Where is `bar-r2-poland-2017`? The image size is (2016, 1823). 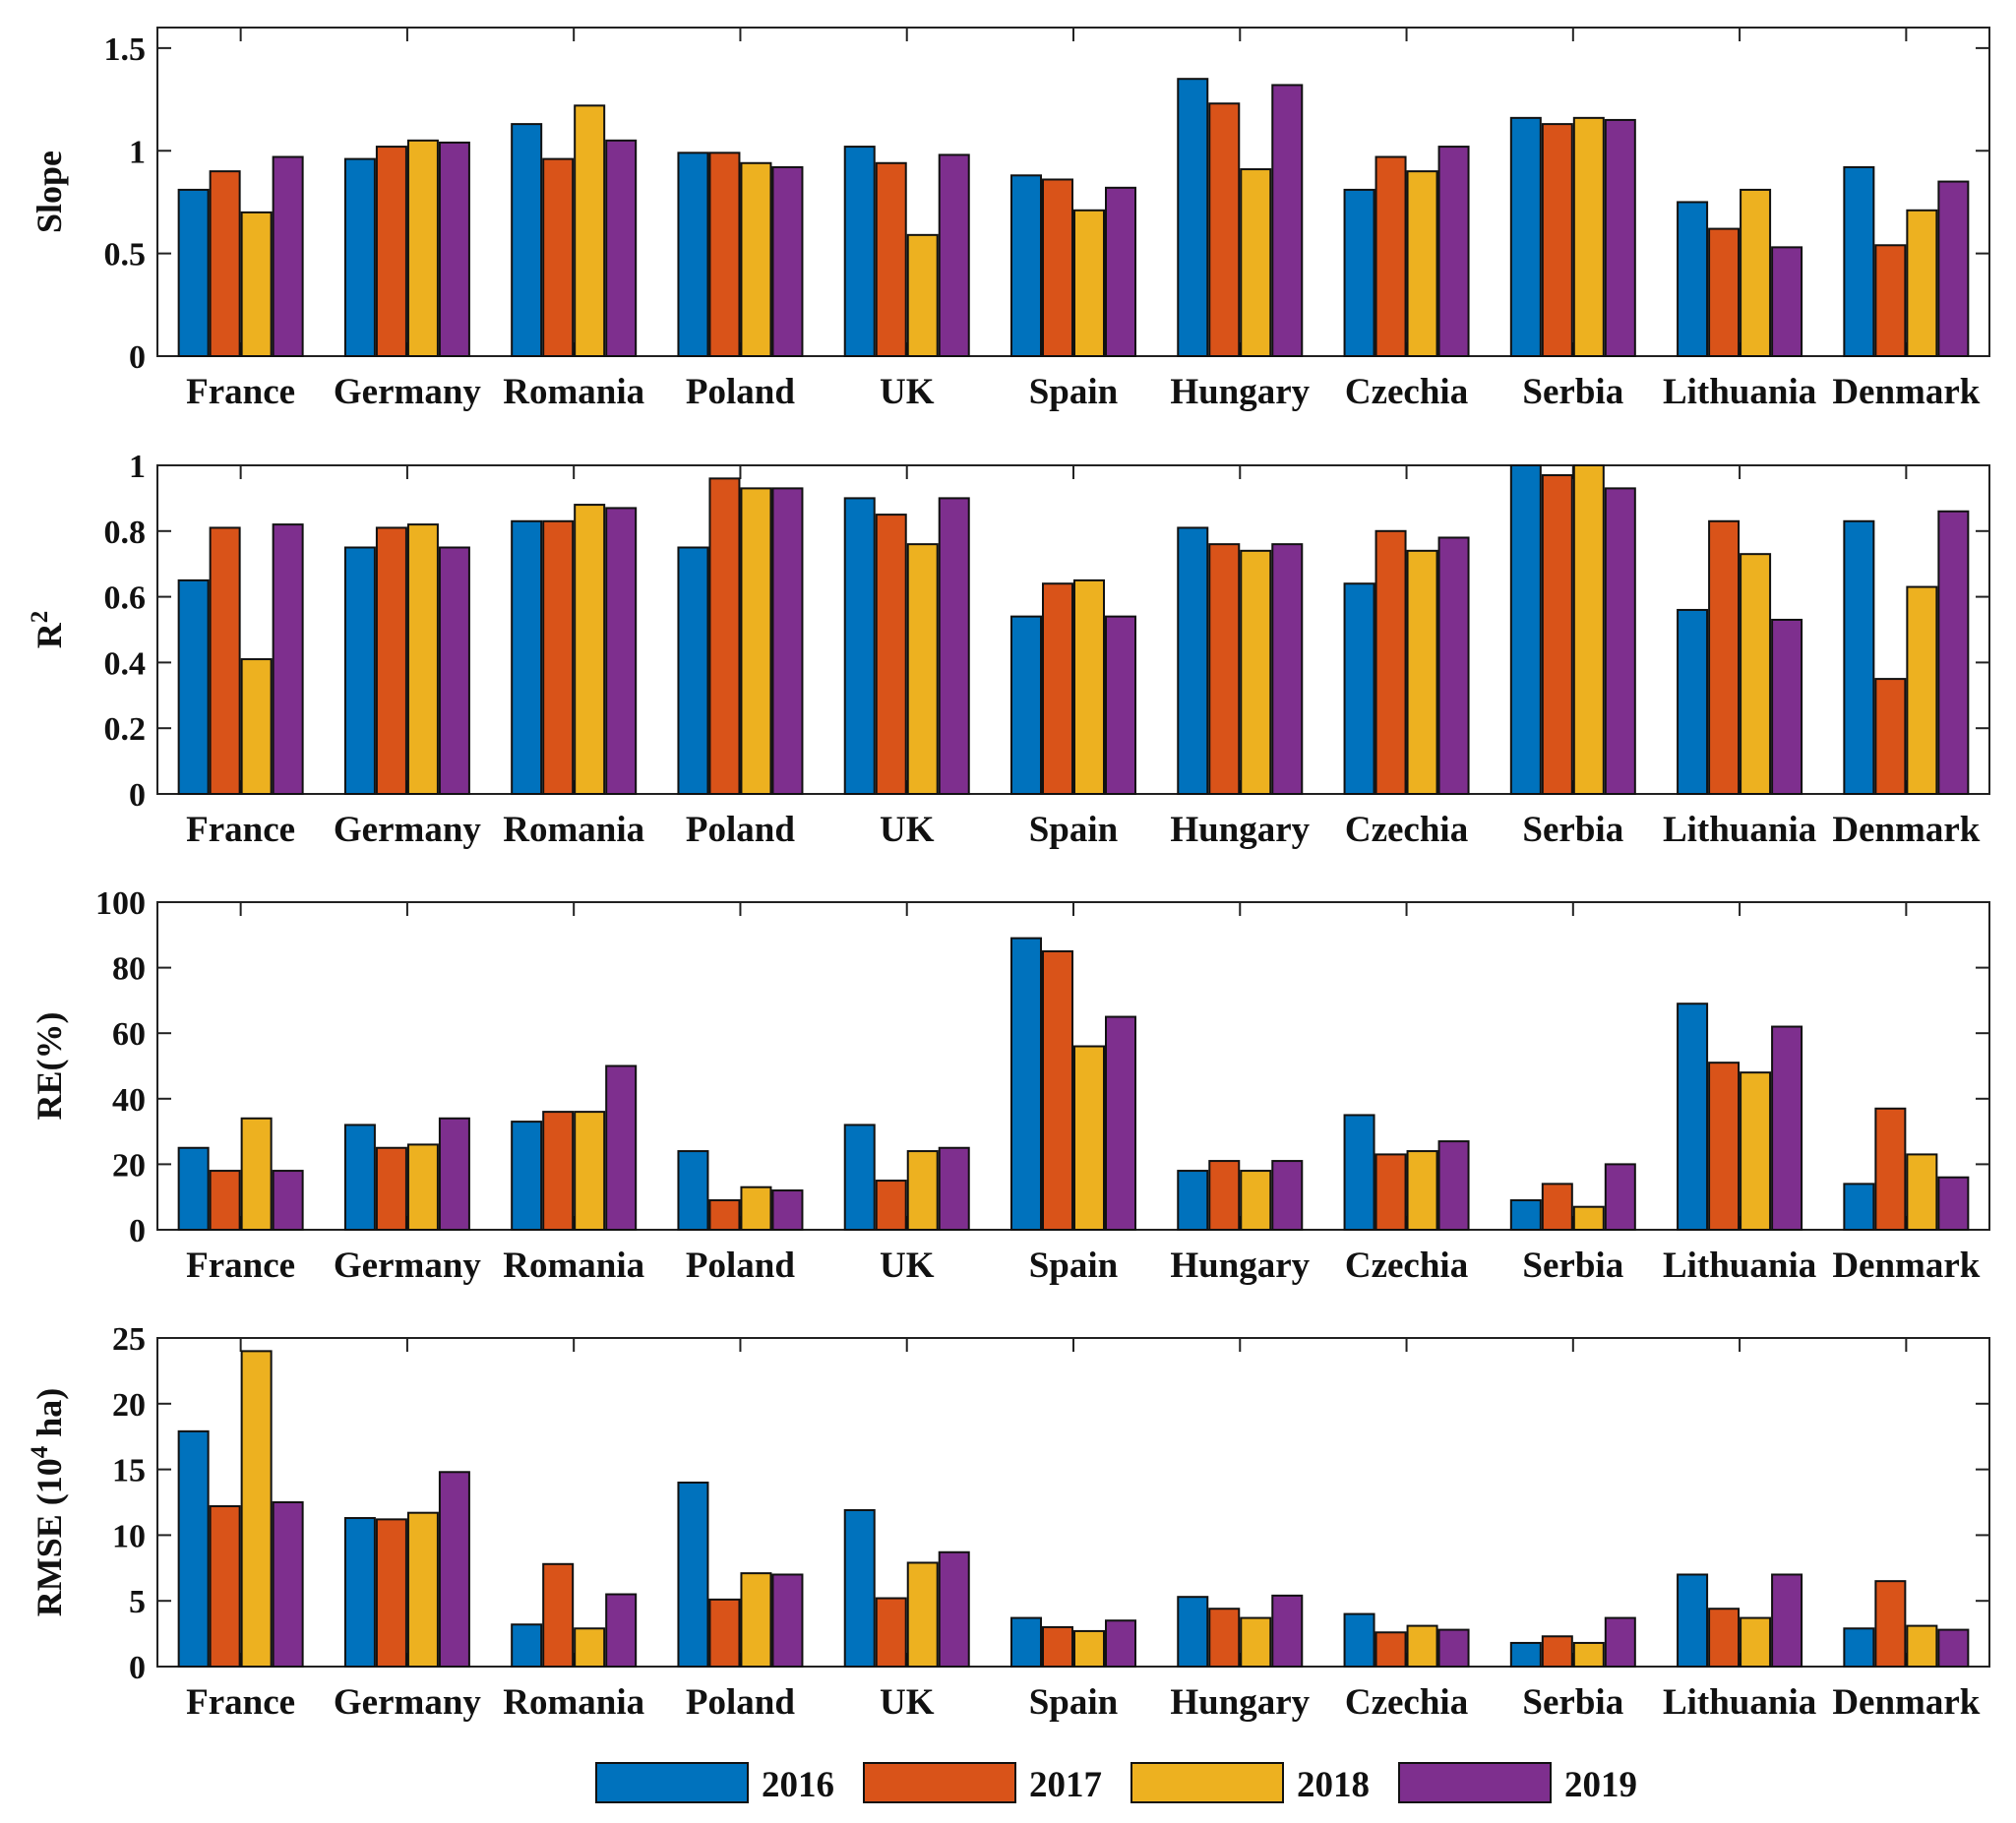
bar-r2-poland-2017 is located at coordinates (724, 636).